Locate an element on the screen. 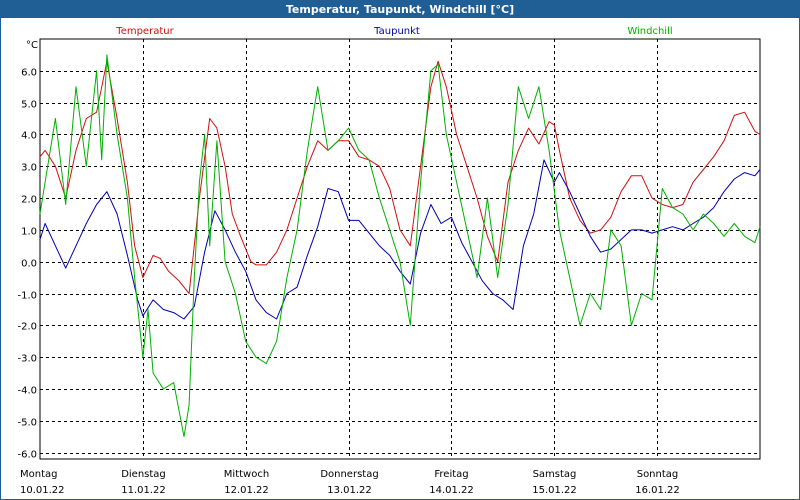 This screenshot has height=500, width=800. y-axis-label: °C is located at coordinates (32, 45).